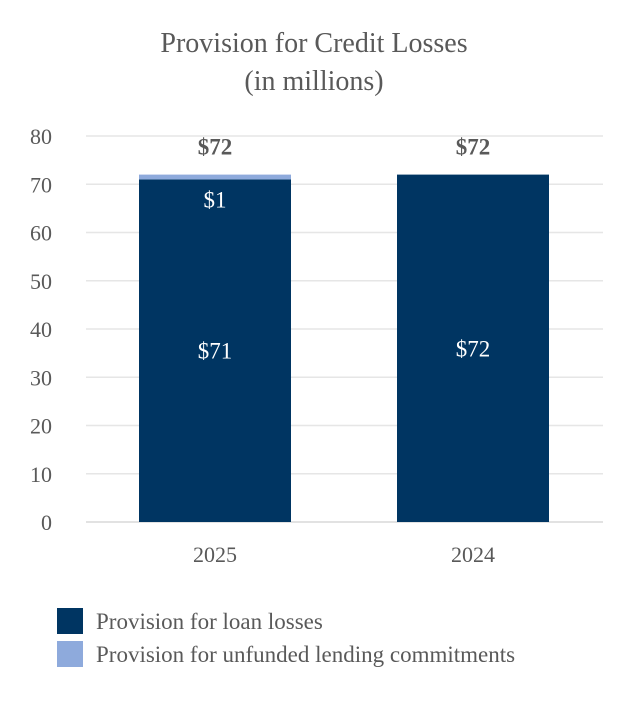  What do you see at coordinates (41, 377) in the screenshot?
I see `y-tick-label: 30` at bounding box center [41, 377].